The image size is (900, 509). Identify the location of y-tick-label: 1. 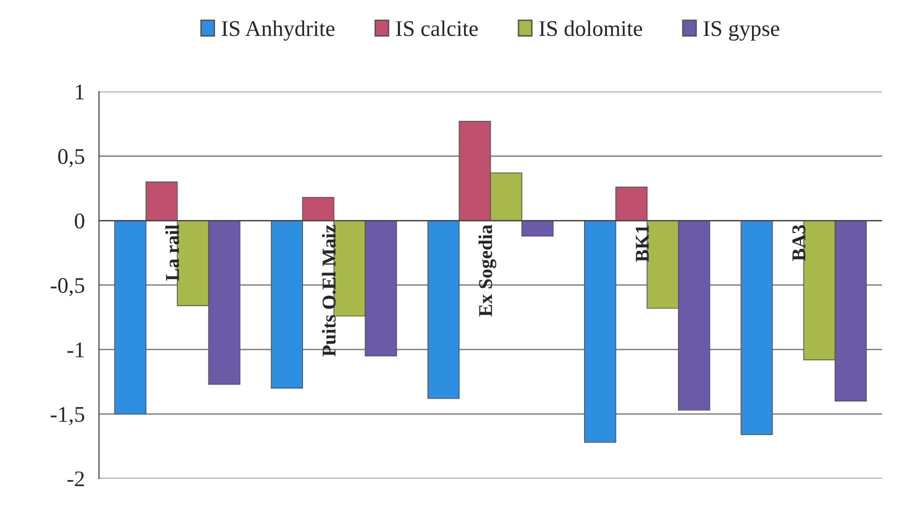
(80, 92).